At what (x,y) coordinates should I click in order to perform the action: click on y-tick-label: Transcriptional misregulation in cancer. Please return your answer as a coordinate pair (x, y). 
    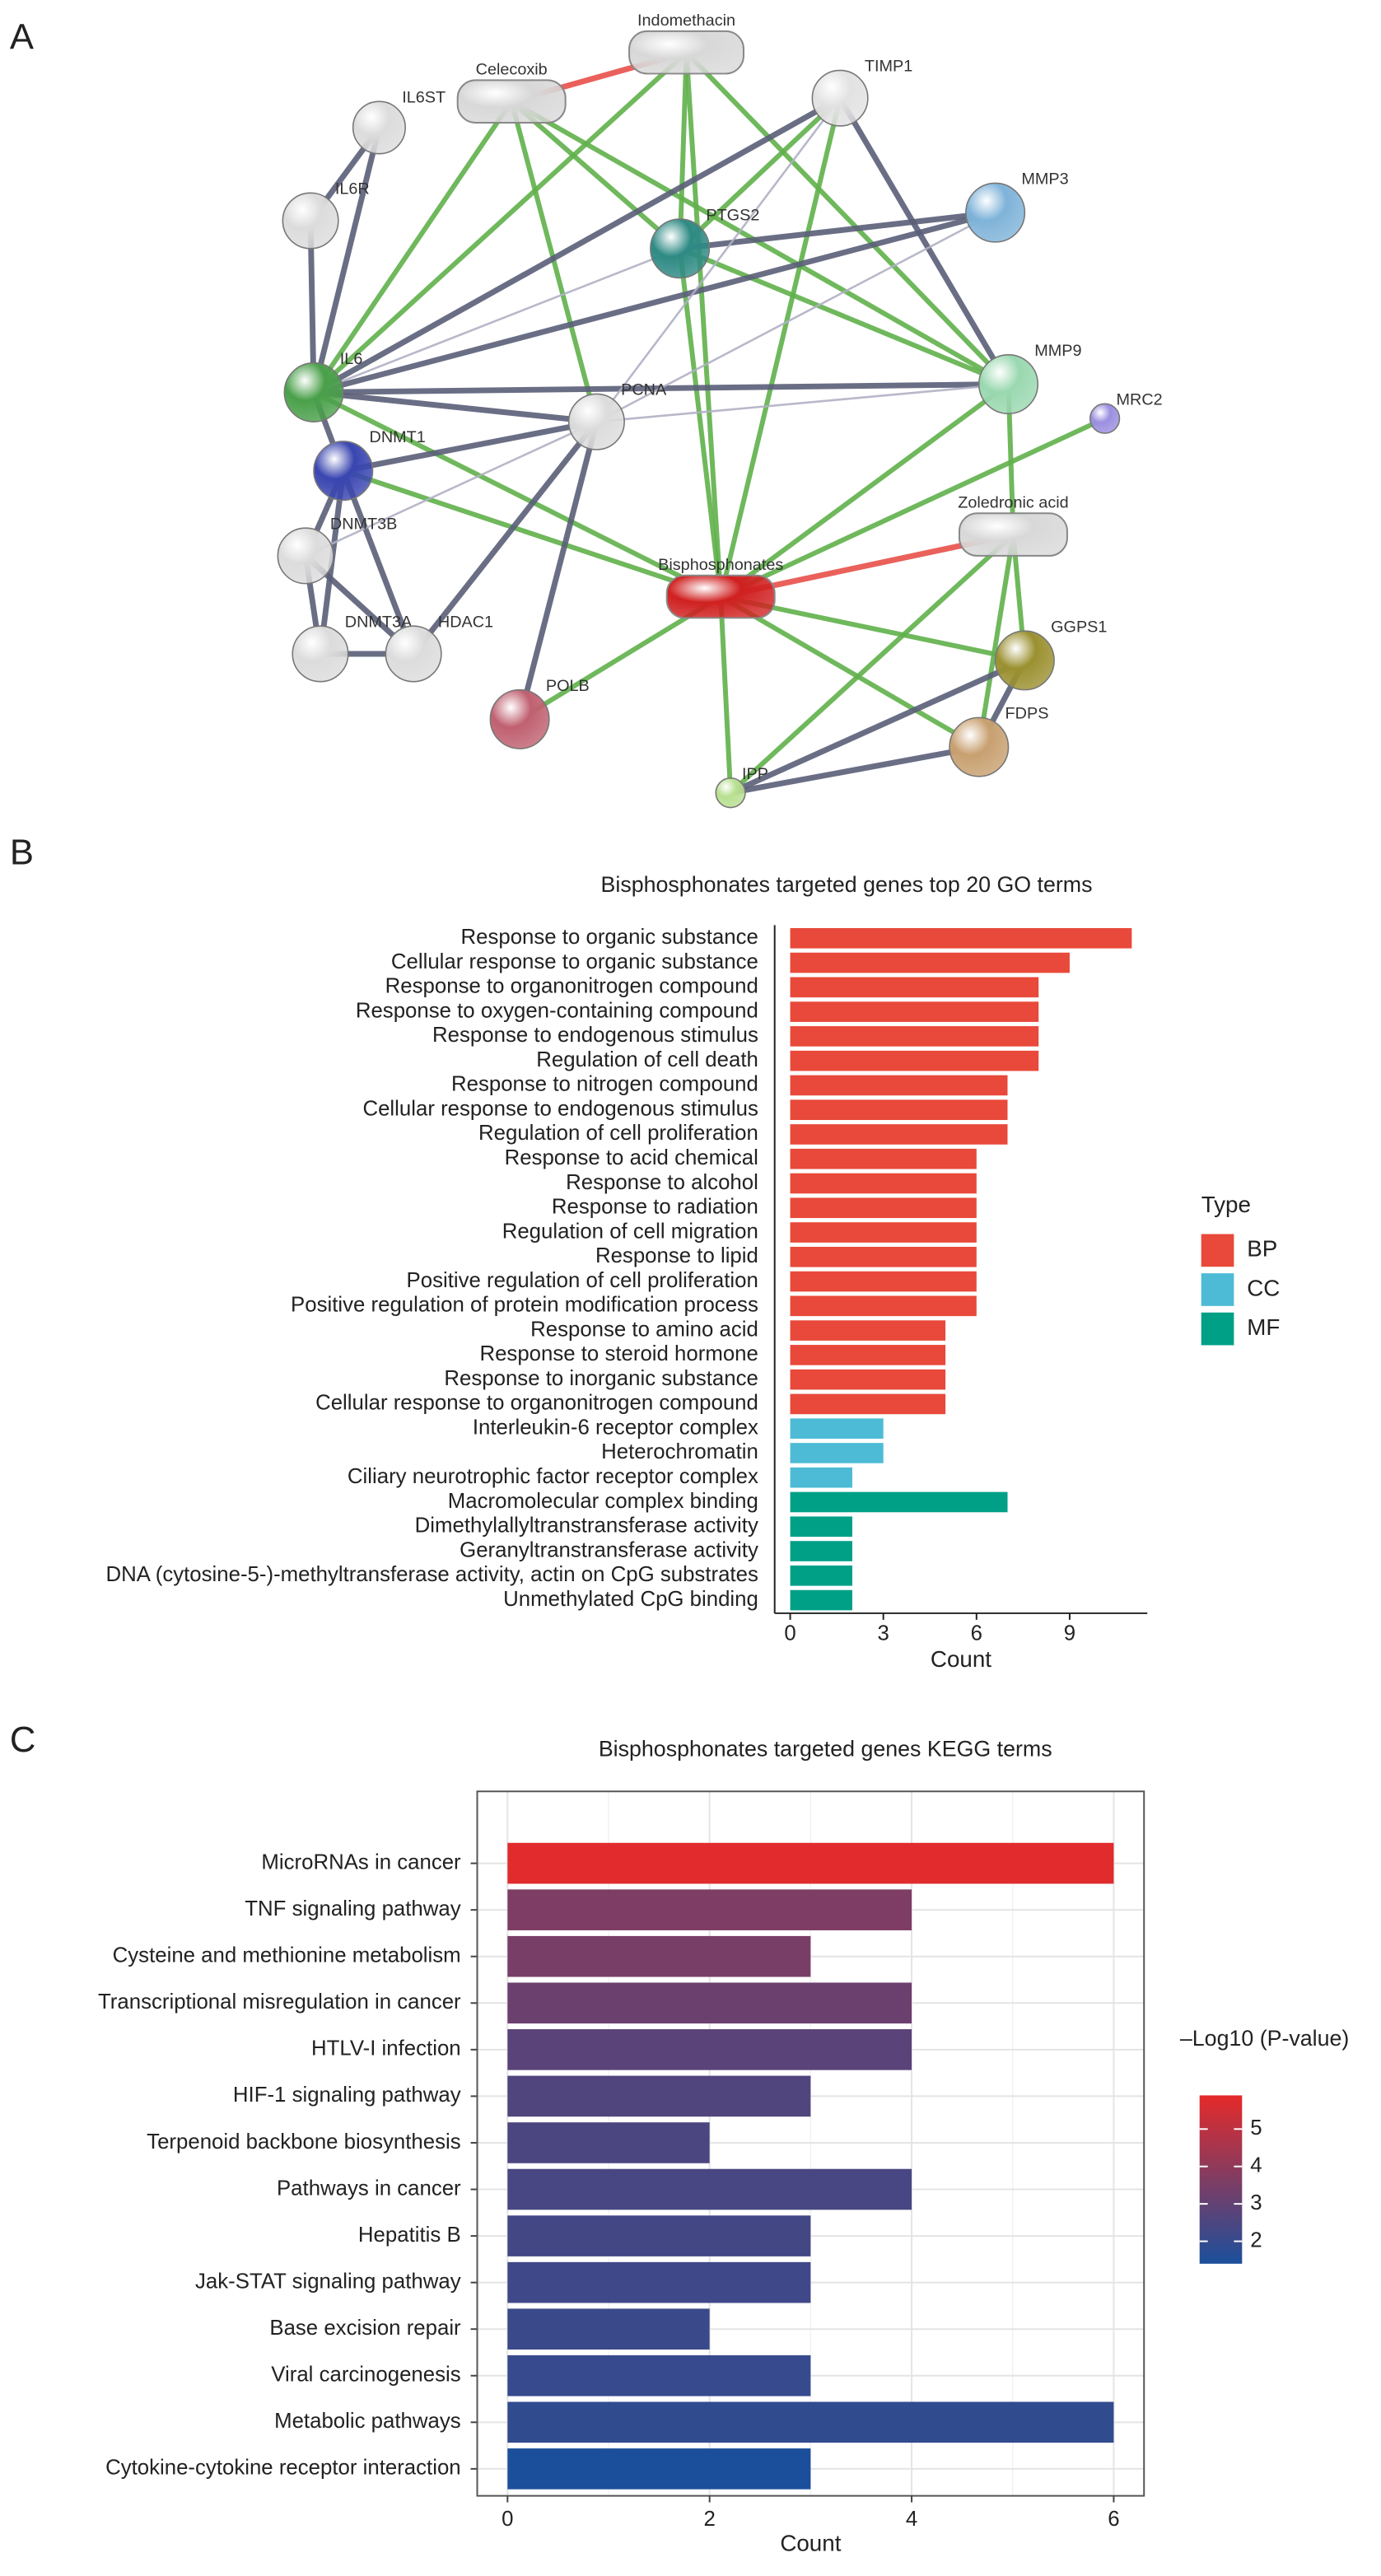
    Looking at the image, I should click on (279, 2002).